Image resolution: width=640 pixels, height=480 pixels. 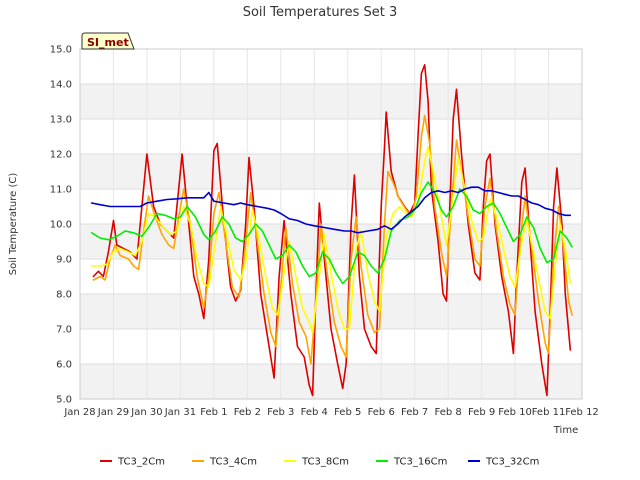 I want to click on y-axis: 5.0 6.0 7.0 8.0 9.0 10.0 11.0 12.0 13.0 14.0 15.0, so click(x=61, y=225).